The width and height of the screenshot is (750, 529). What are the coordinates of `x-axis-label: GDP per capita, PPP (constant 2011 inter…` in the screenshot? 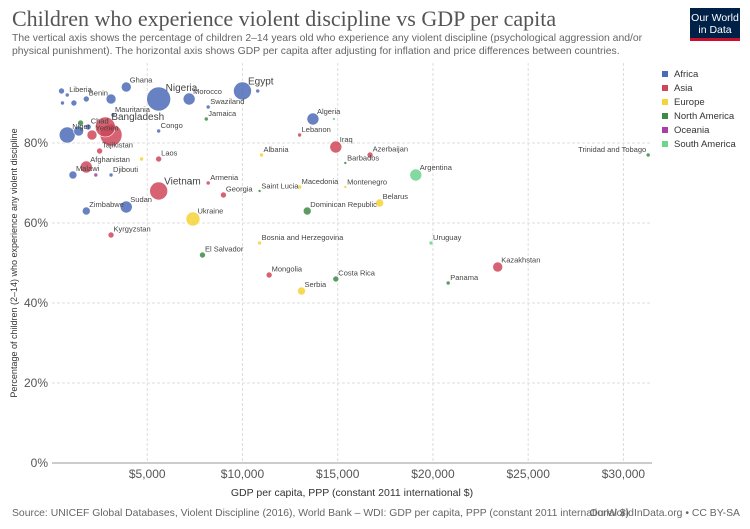 It's located at (352, 493).